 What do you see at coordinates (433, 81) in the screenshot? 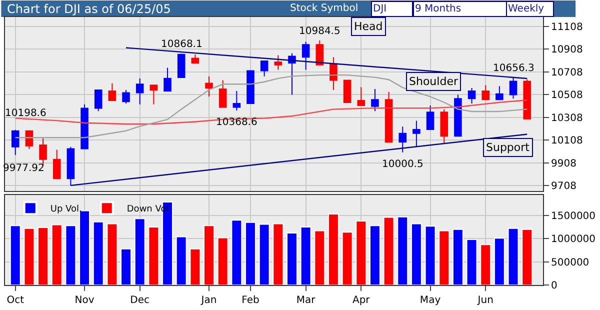
I see `annotation: Shoulder` at bounding box center [433, 81].